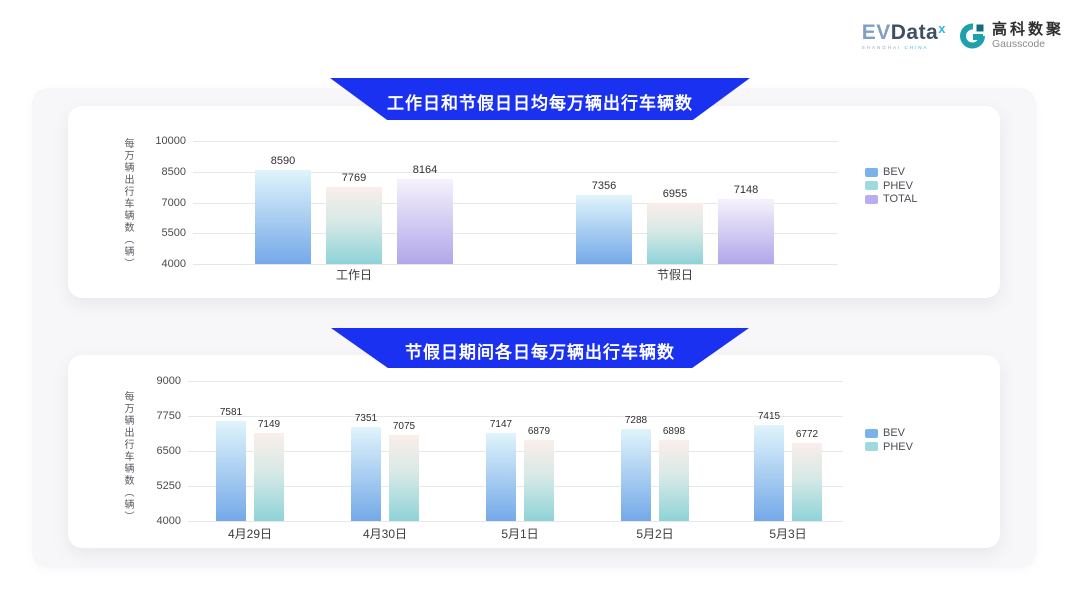 Image resolution: width=1080 pixels, height=608 pixels. Describe the element at coordinates (636, 420) in the screenshot. I see `bar-value-label: 7288` at that location.